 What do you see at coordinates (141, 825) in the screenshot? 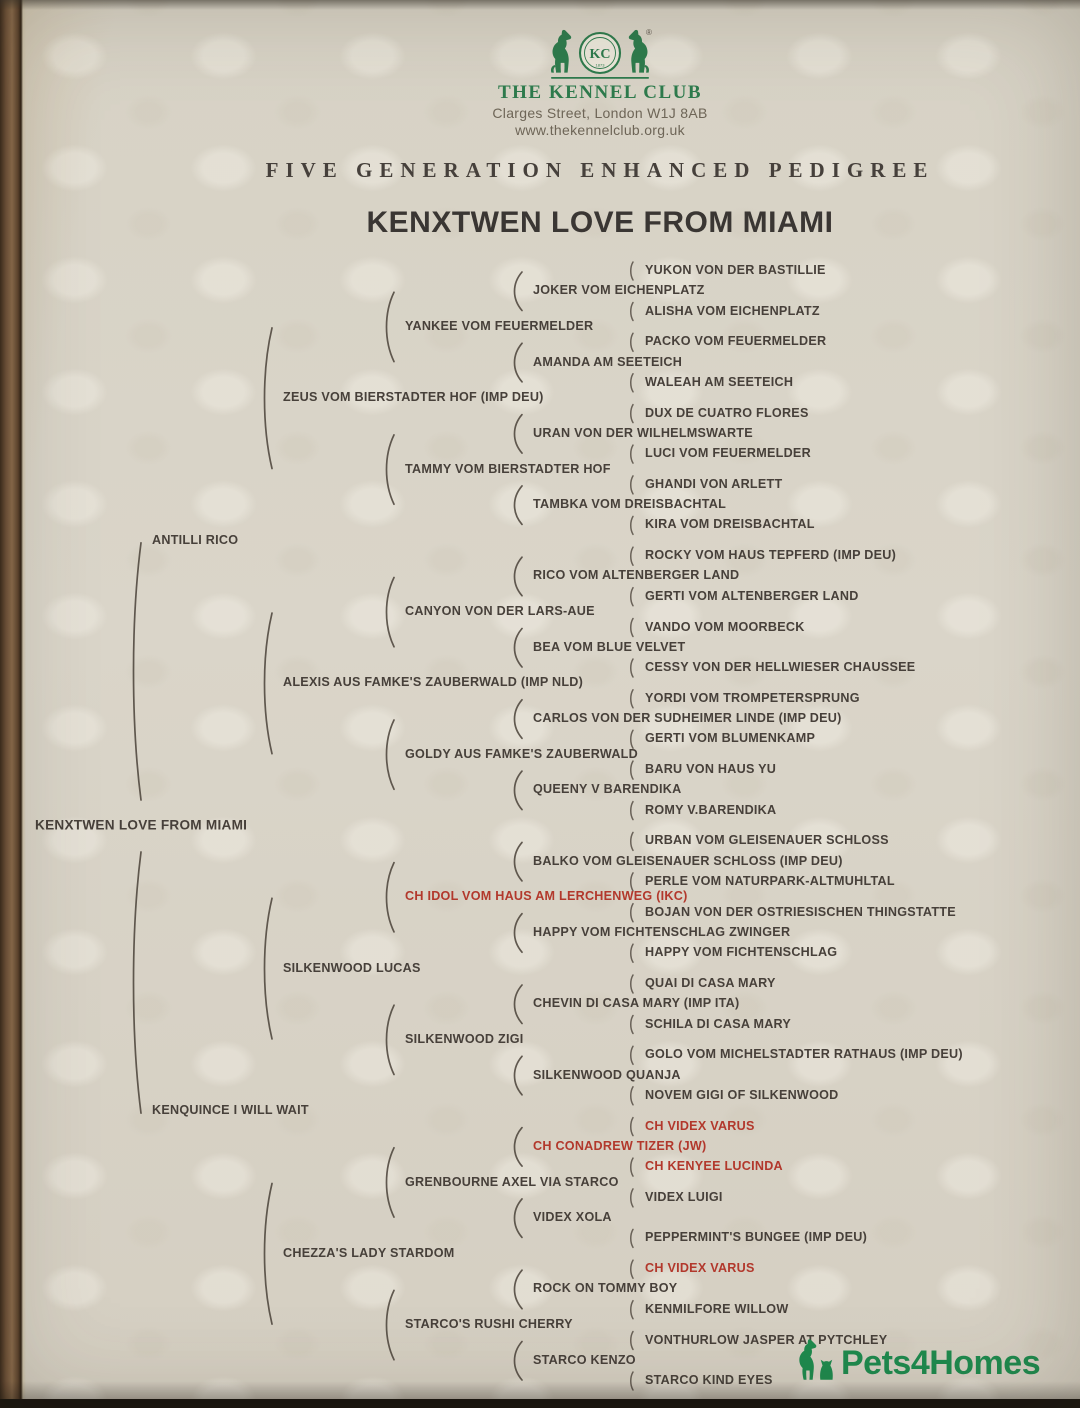
I see `pedigree-node: KENXTWEN LOVE FROM MIAMI` at bounding box center [141, 825].